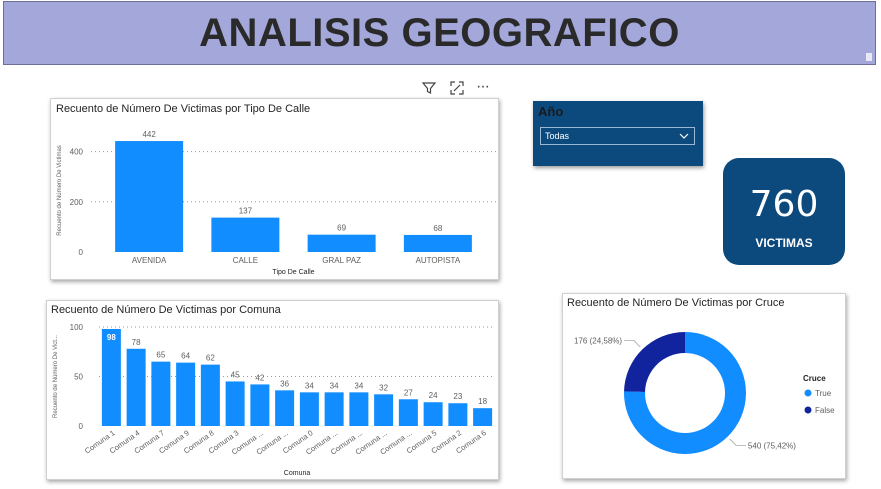  I want to click on data-label: 78, so click(136, 342).